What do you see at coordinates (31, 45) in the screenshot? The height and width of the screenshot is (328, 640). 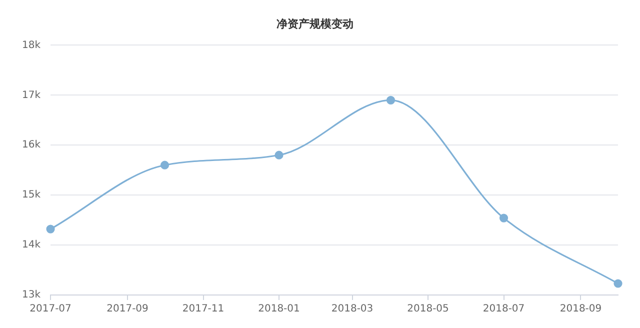 I see `y-tick-label: 18k` at bounding box center [31, 45].